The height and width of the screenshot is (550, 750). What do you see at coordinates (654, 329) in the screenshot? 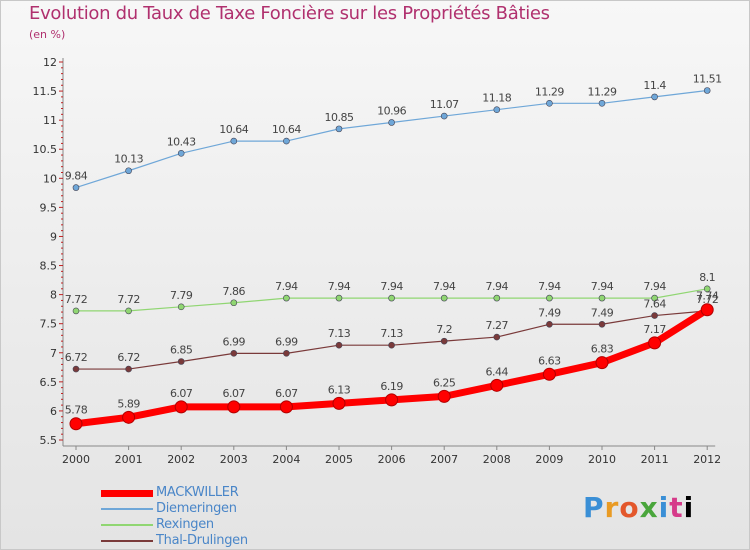
I see `data-label: 7.17` at bounding box center [654, 329].